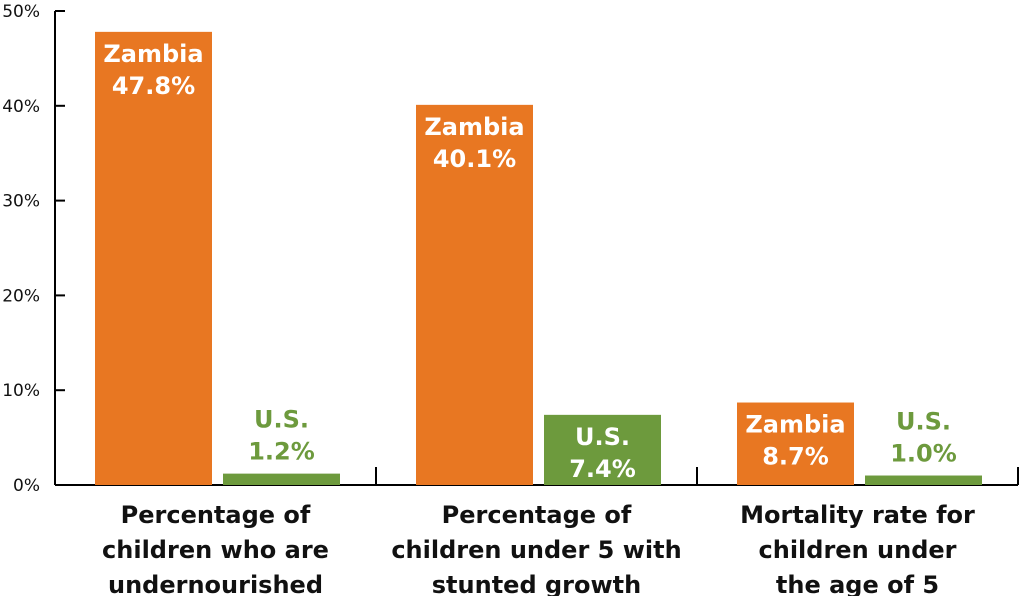  I want to click on value-label: 47.8%, so click(153, 86).